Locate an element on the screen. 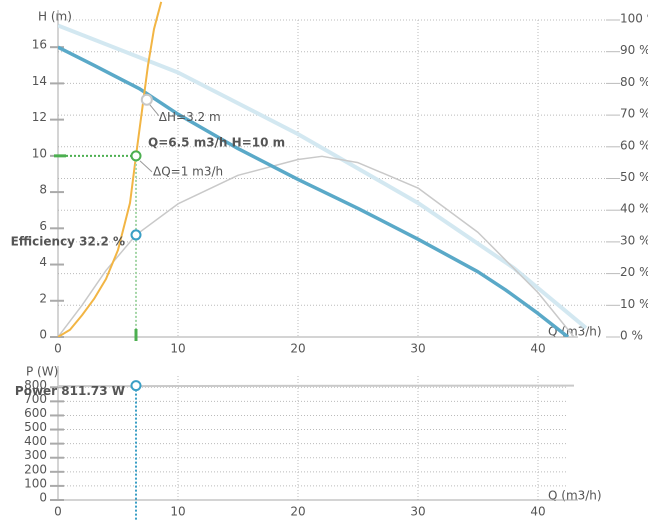  y-tick-label: 10 is located at coordinates (39, 153).